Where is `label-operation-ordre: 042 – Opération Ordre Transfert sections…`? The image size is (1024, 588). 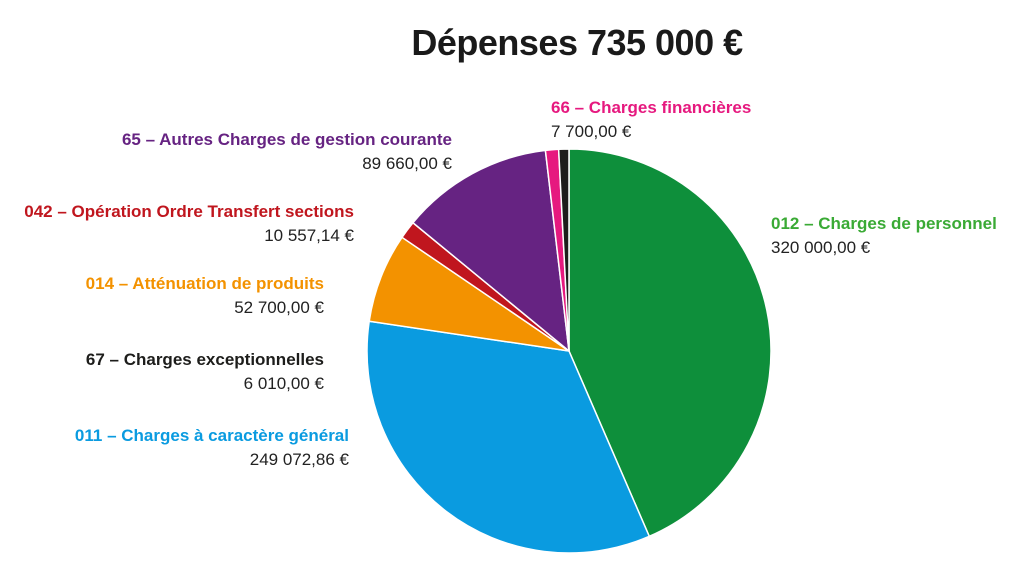
label-operation-ordre: 042 – Opération Ordre Transfert sections… is located at coordinates (189, 224).